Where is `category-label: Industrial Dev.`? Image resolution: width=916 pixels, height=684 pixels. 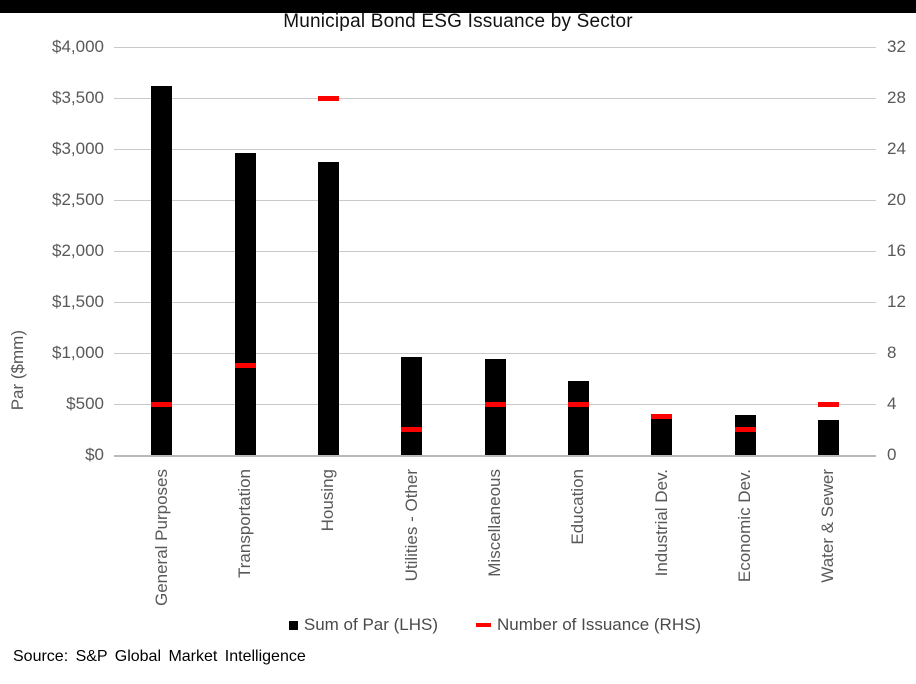
category-label: Industrial Dev. is located at coordinates (661, 523).